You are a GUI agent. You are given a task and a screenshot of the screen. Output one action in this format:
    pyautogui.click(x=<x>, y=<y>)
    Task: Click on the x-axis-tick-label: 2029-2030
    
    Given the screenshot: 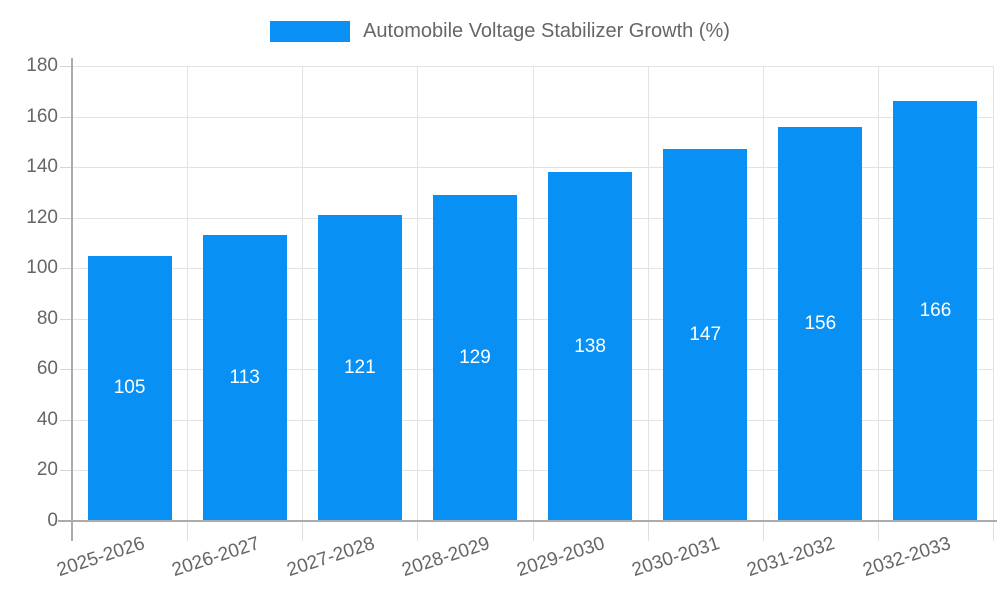 What is the action you would take?
    pyautogui.click(x=561, y=557)
    